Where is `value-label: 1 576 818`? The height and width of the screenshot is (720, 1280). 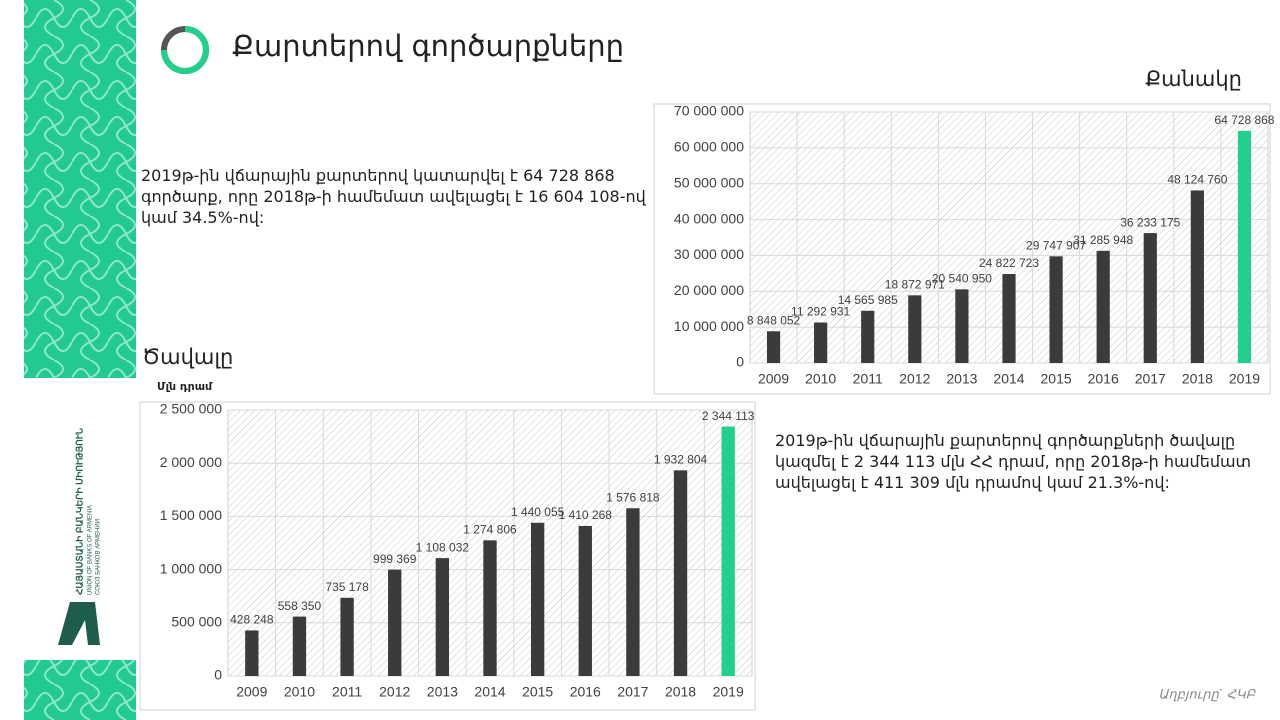 value-label: 1 576 818 is located at coordinates (633, 497).